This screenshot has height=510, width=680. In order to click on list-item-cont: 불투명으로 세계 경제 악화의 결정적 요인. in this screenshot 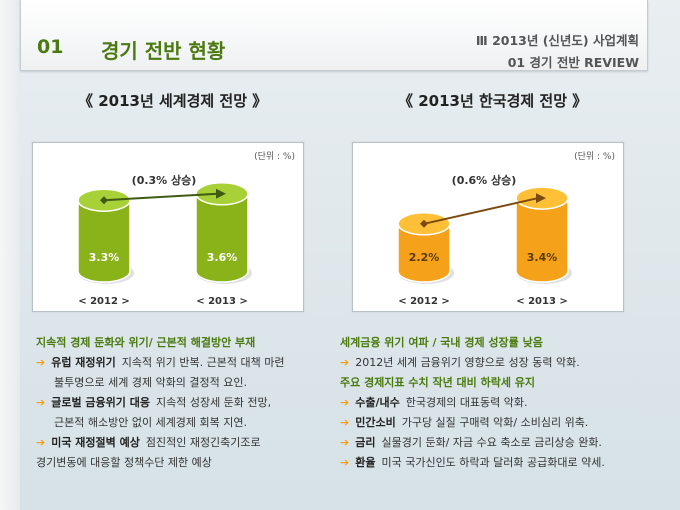, I will do `click(151, 382)`.